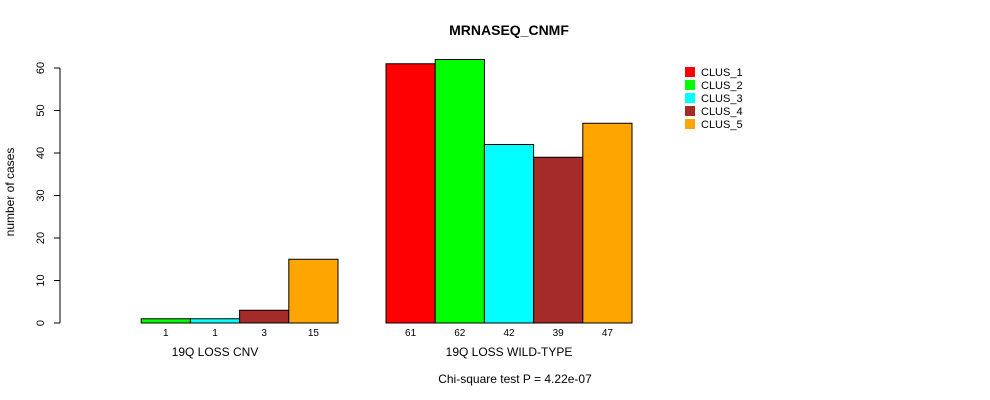 The height and width of the screenshot is (400, 990). Describe the element at coordinates (41, 238) in the screenshot. I see `y-tick-label: 20` at that location.